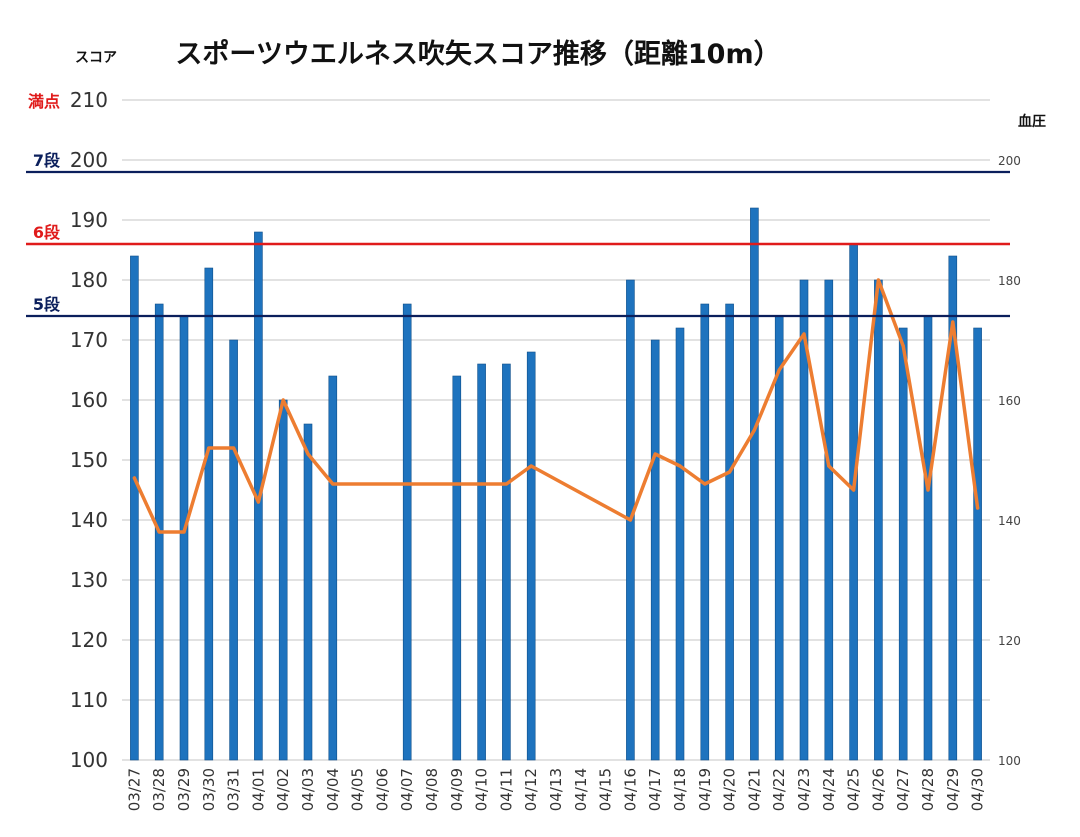 The image size is (1080, 837). I want to click on y2-tick-label: 100, so click(1009, 761).